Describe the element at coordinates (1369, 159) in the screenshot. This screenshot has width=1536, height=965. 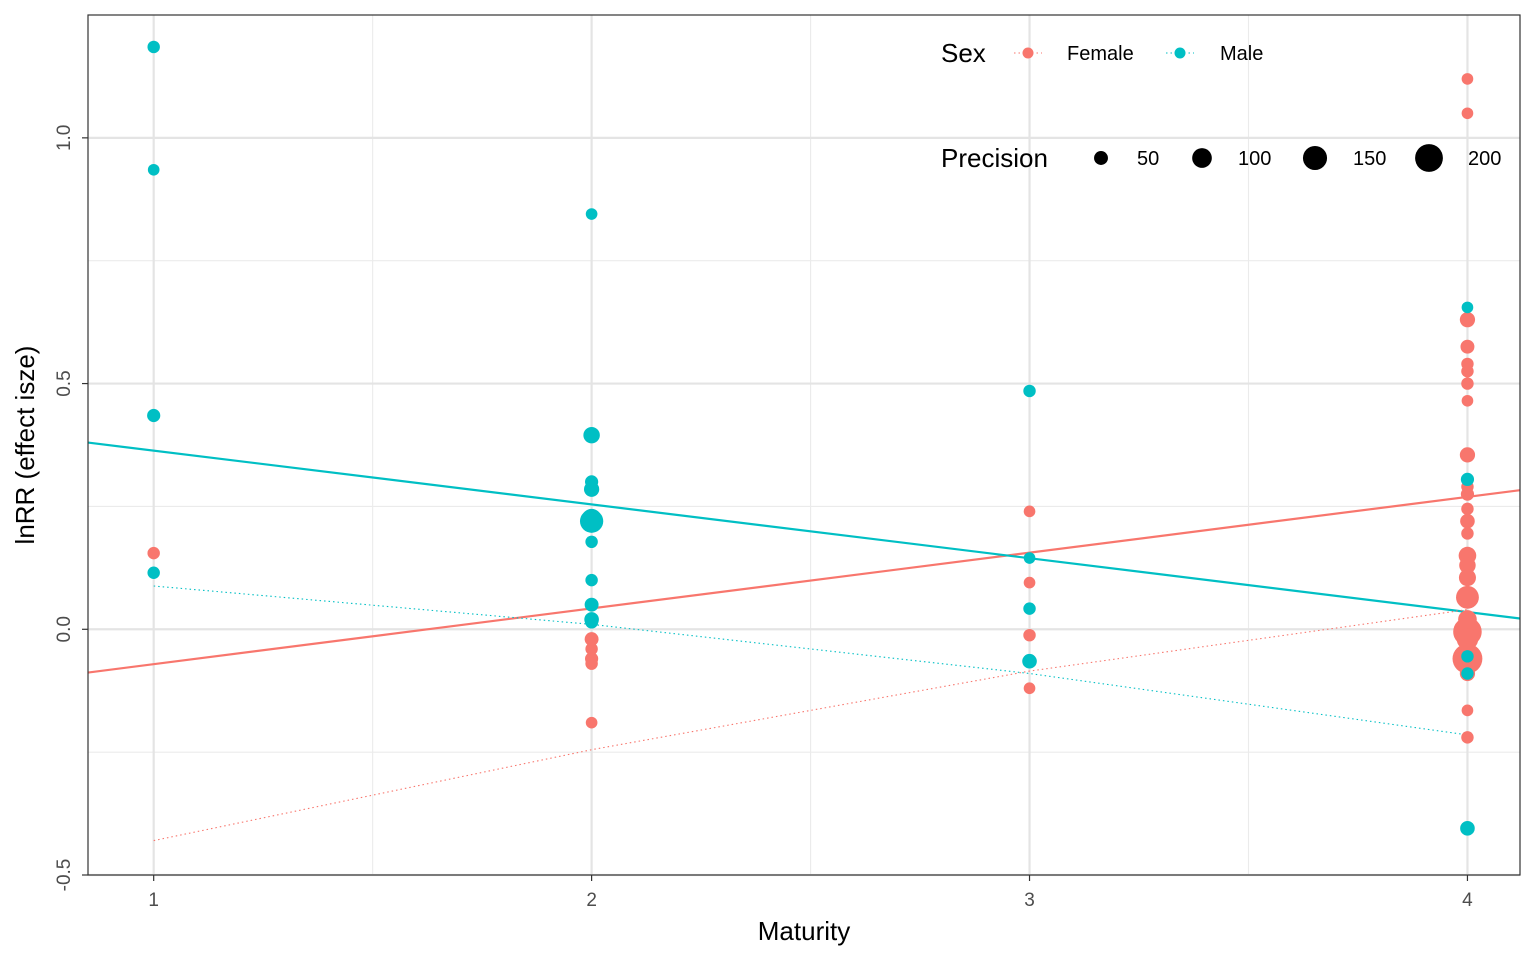
I see `legend-size-label-150: 150` at that location.